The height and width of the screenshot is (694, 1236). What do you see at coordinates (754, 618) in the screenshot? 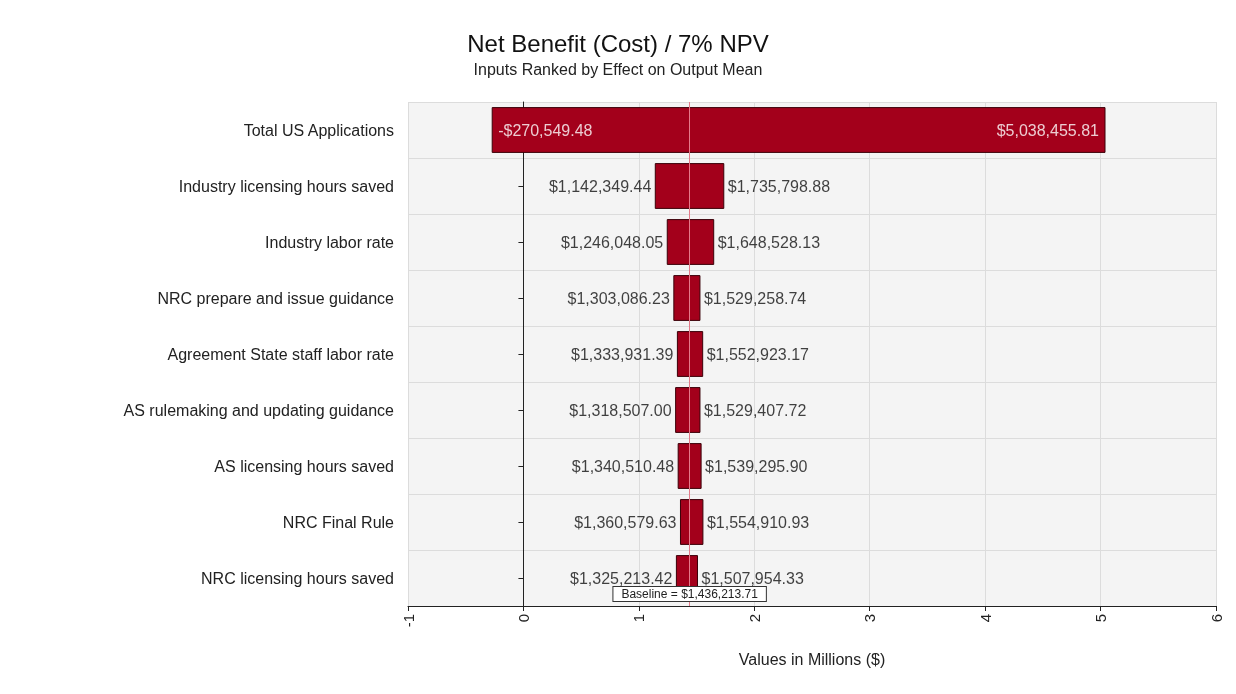
I see `x-tick-label: 2` at bounding box center [754, 618].